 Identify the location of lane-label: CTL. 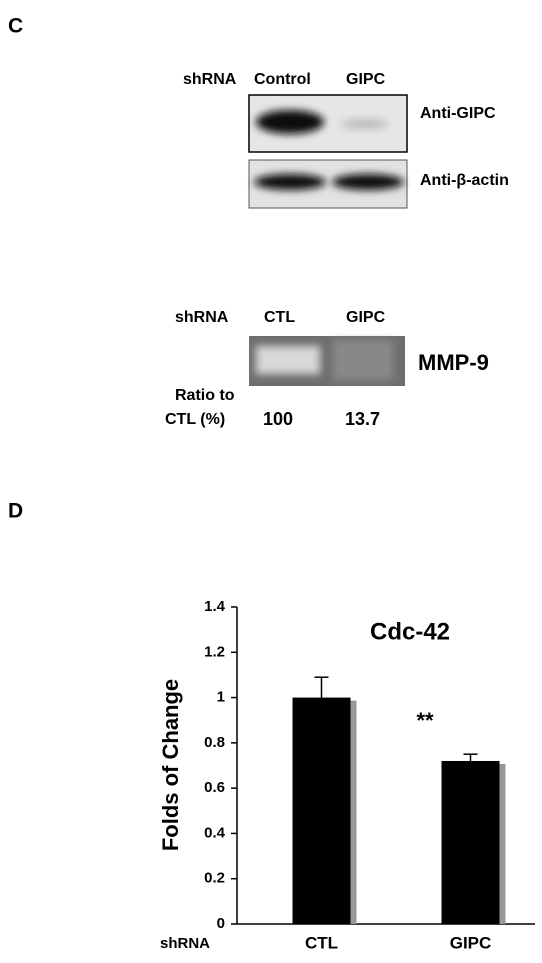
(279, 317).